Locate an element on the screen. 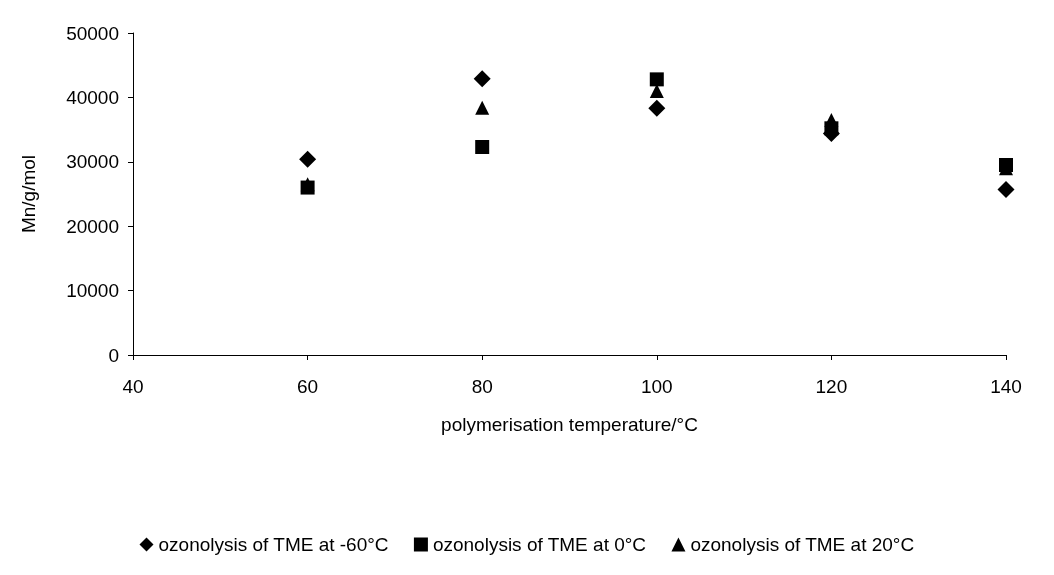  x-axis-title: polymerisation temperature/°C is located at coordinates (569, 424).